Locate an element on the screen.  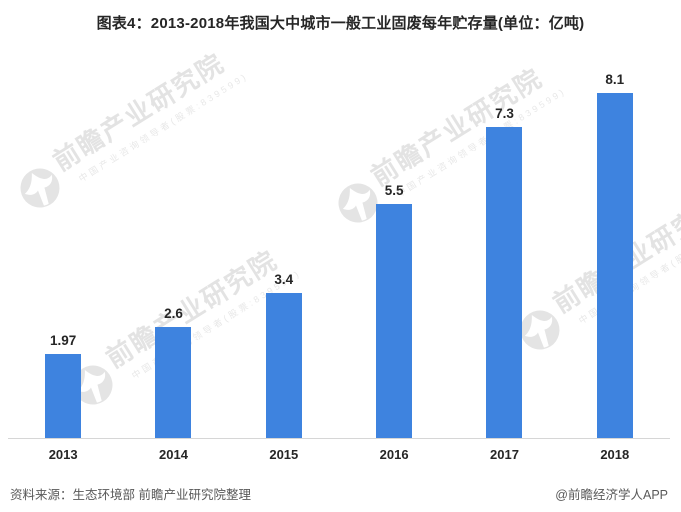
bar-value-label: 3.4 is located at coordinates (284, 280).